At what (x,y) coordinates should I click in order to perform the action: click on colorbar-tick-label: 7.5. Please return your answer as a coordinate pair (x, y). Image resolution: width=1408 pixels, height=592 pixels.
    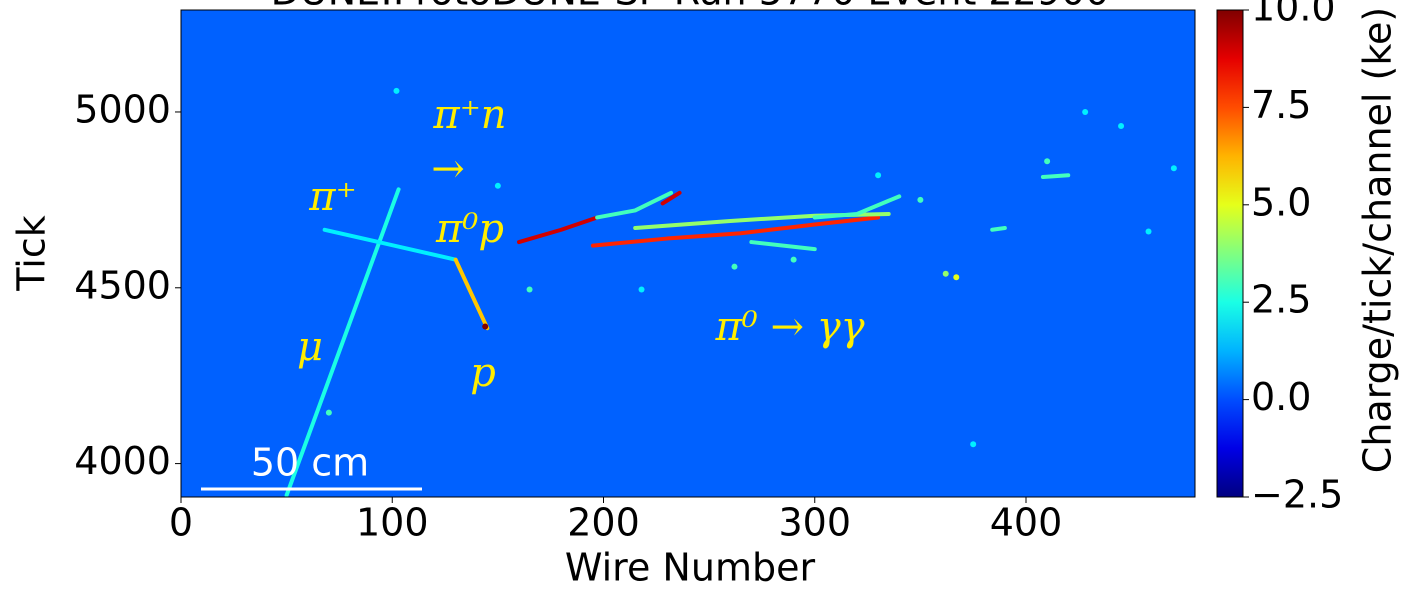
    Looking at the image, I should click on (1281, 105).